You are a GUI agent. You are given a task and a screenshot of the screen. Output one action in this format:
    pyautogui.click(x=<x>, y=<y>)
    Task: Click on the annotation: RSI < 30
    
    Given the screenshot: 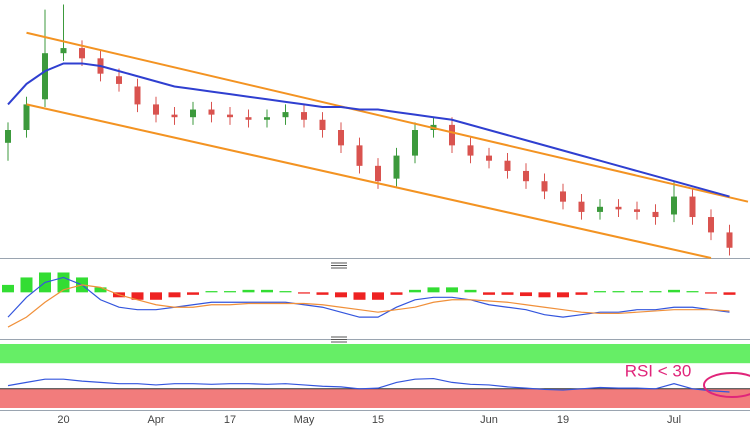 What is the action you would take?
    pyautogui.click(x=658, y=370)
    